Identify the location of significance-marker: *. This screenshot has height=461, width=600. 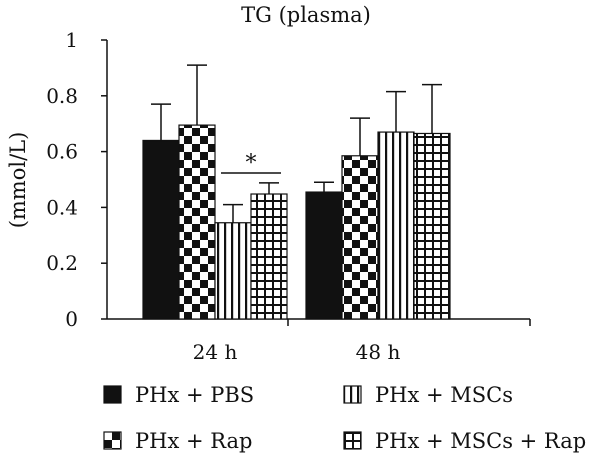
(251, 163).